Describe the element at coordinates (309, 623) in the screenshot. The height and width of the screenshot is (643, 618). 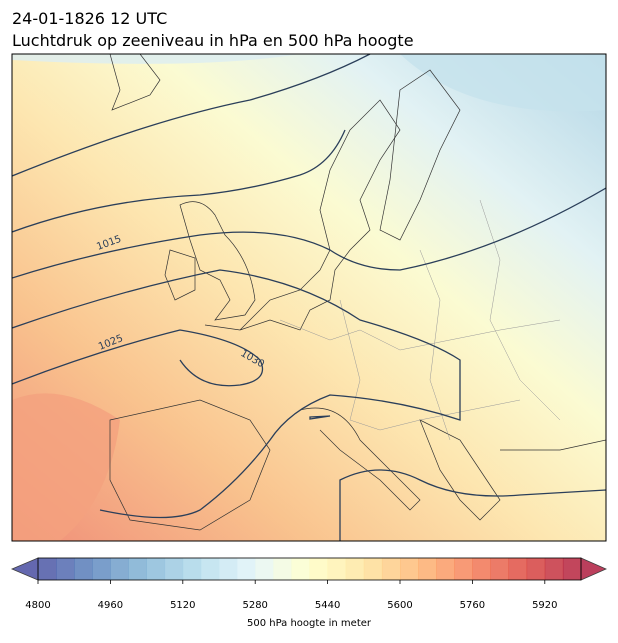
I see `colorbar-label: 500 hPa hoogte in meter` at that location.